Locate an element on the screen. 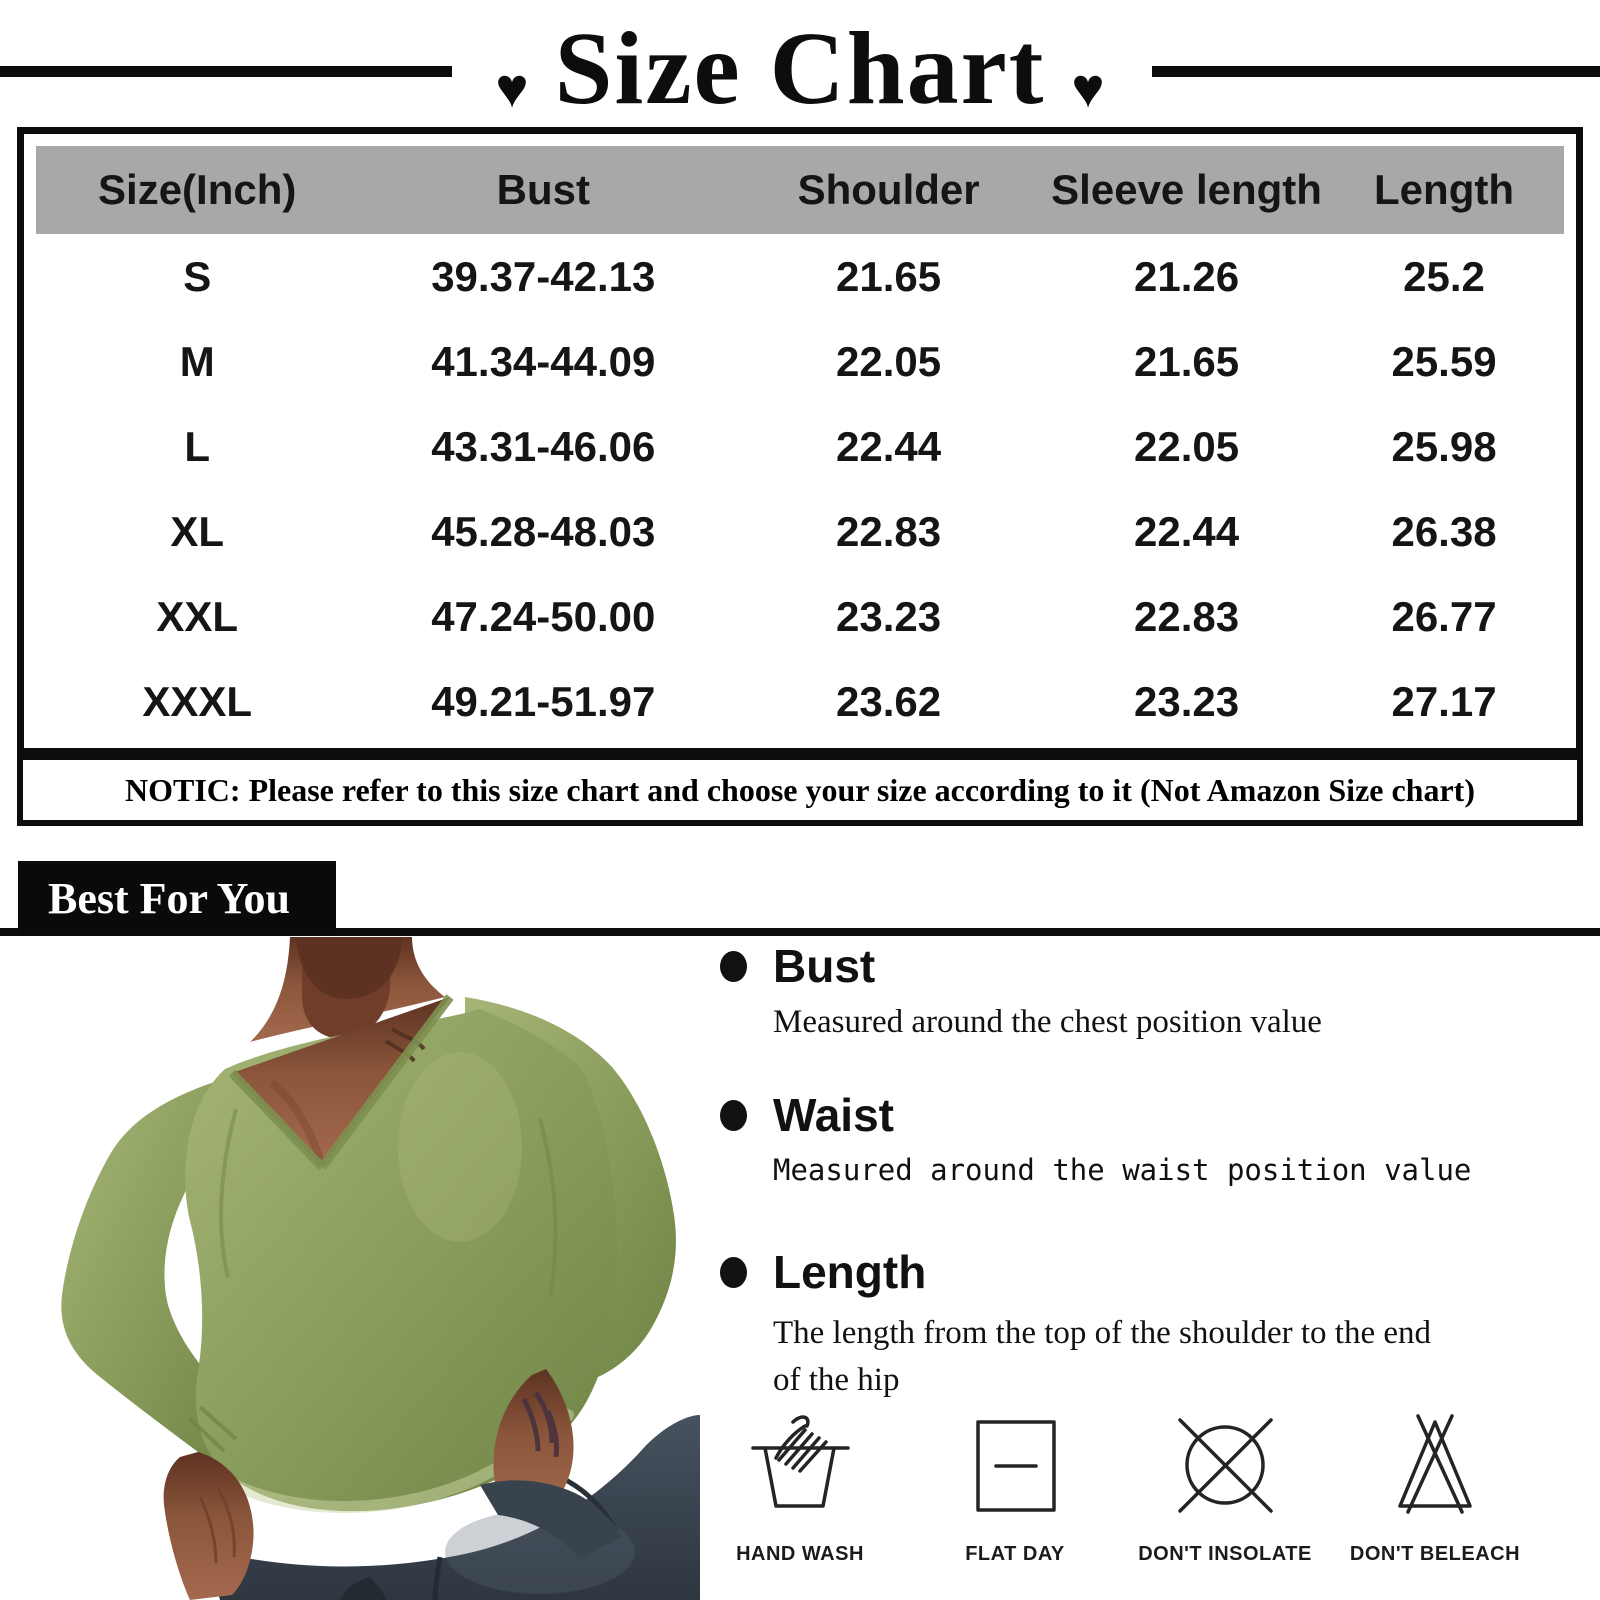 This screenshot has height=1600, width=1600. care-flat-day: FLAT DAY is located at coordinates (1015, 1487).